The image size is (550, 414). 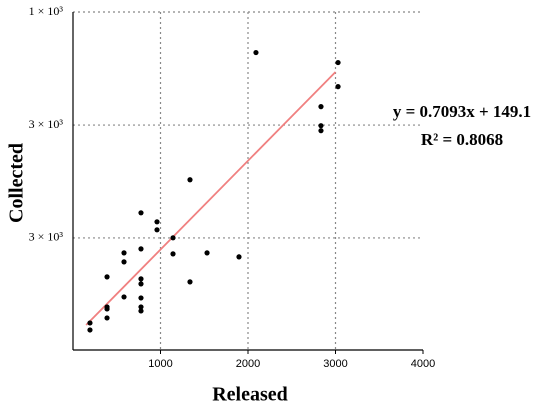 What do you see at coordinates (423, 364) in the screenshot?
I see `x-tick-label: 4000` at bounding box center [423, 364].